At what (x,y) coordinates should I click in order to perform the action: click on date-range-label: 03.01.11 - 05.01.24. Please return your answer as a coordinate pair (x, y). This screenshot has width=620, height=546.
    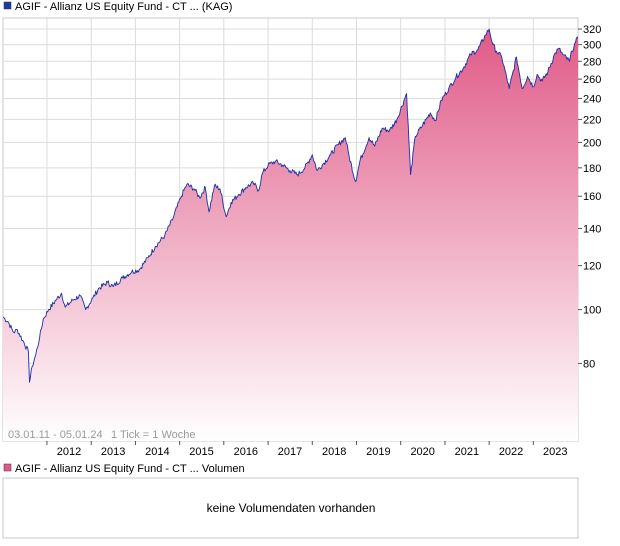
    Looking at the image, I should click on (55, 435).